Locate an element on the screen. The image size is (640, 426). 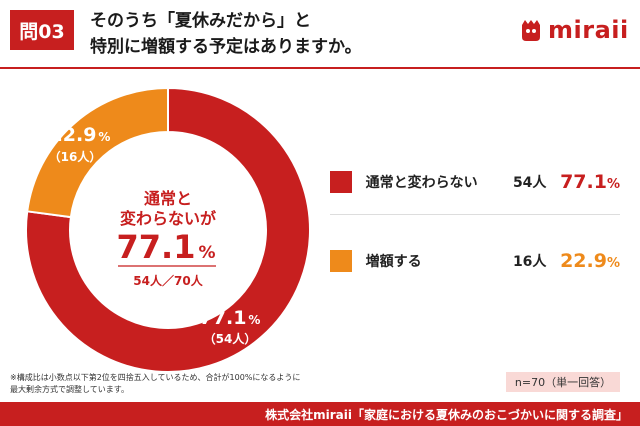
legend-item-unchanged: 通常と変わらない 54人 77.1% is located at coordinates (475, 182).